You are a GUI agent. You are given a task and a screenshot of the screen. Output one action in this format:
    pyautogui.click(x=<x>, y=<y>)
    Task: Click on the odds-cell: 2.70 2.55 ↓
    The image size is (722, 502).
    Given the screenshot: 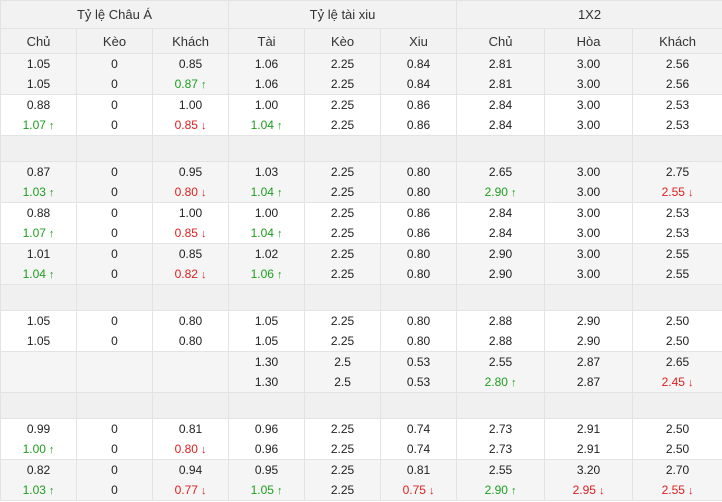 What is the action you would take?
    pyautogui.click(x=677, y=480)
    